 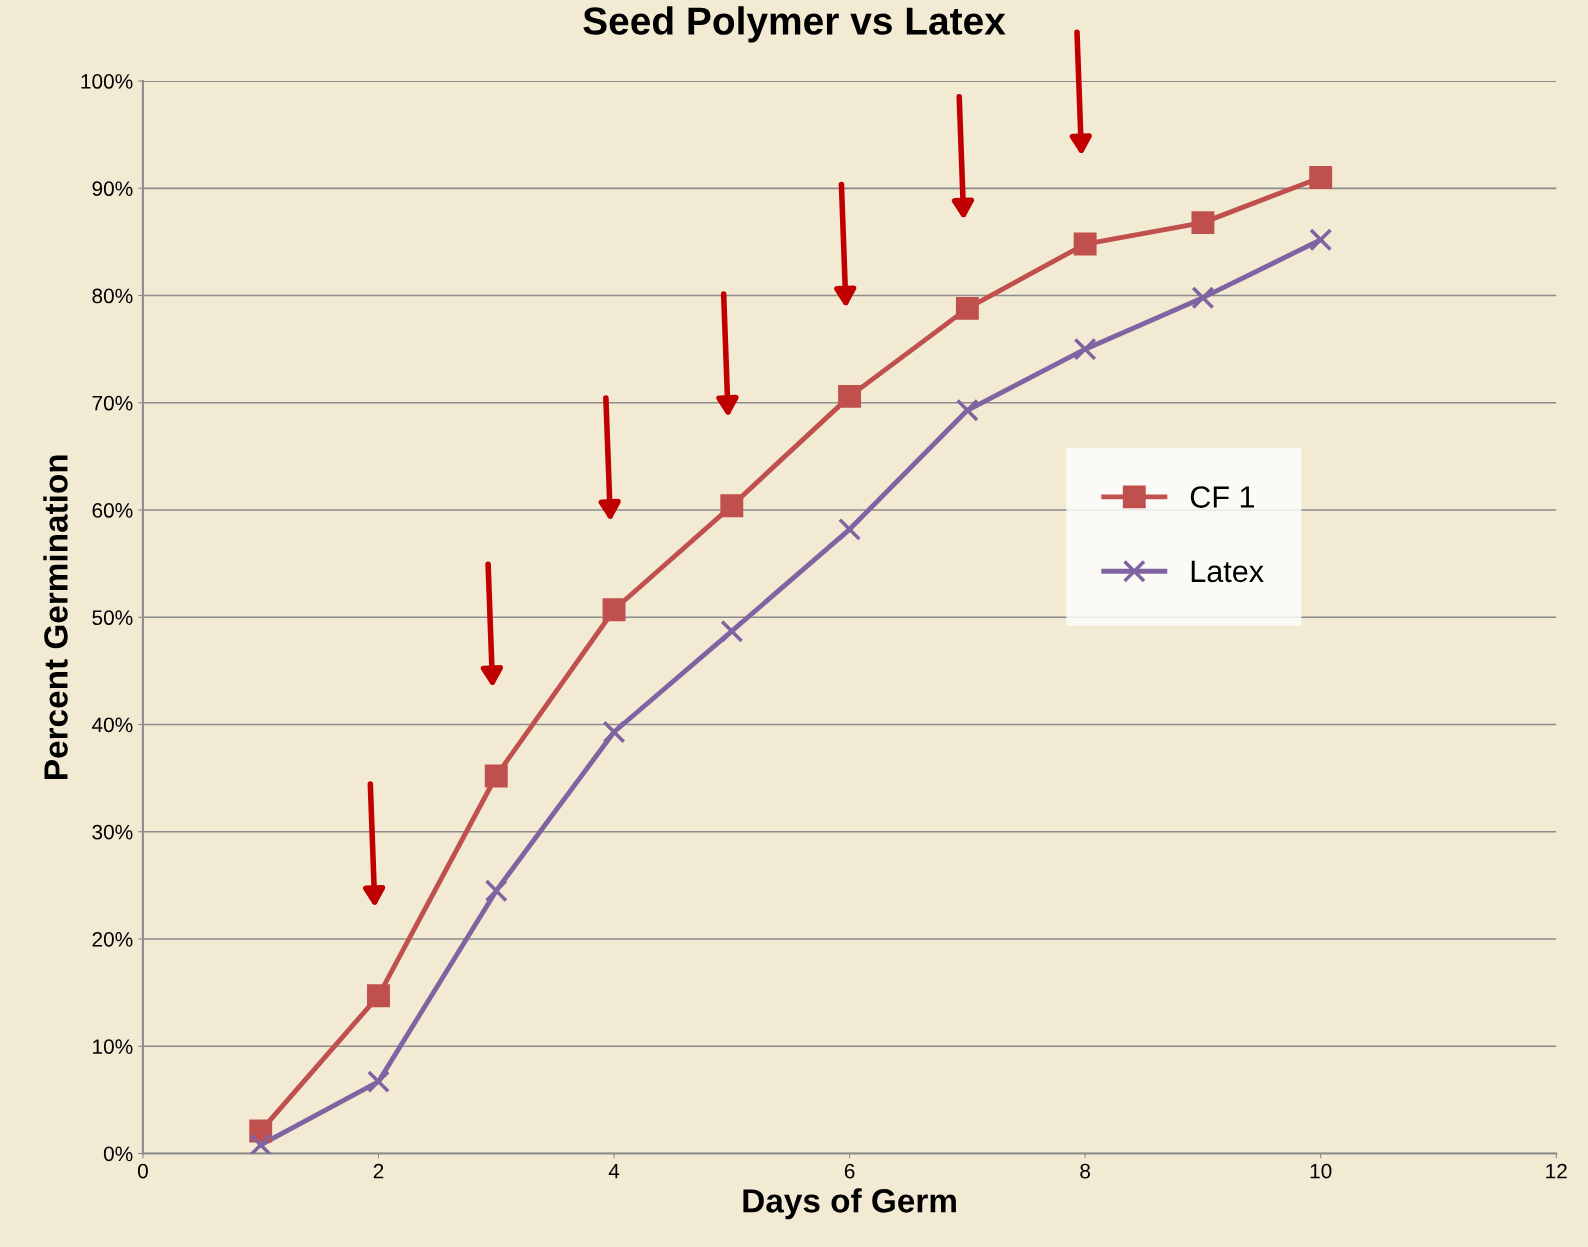 What do you see at coordinates (378, 1171) in the screenshot?
I see `x-tick-label: 2` at bounding box center [378, 1171].